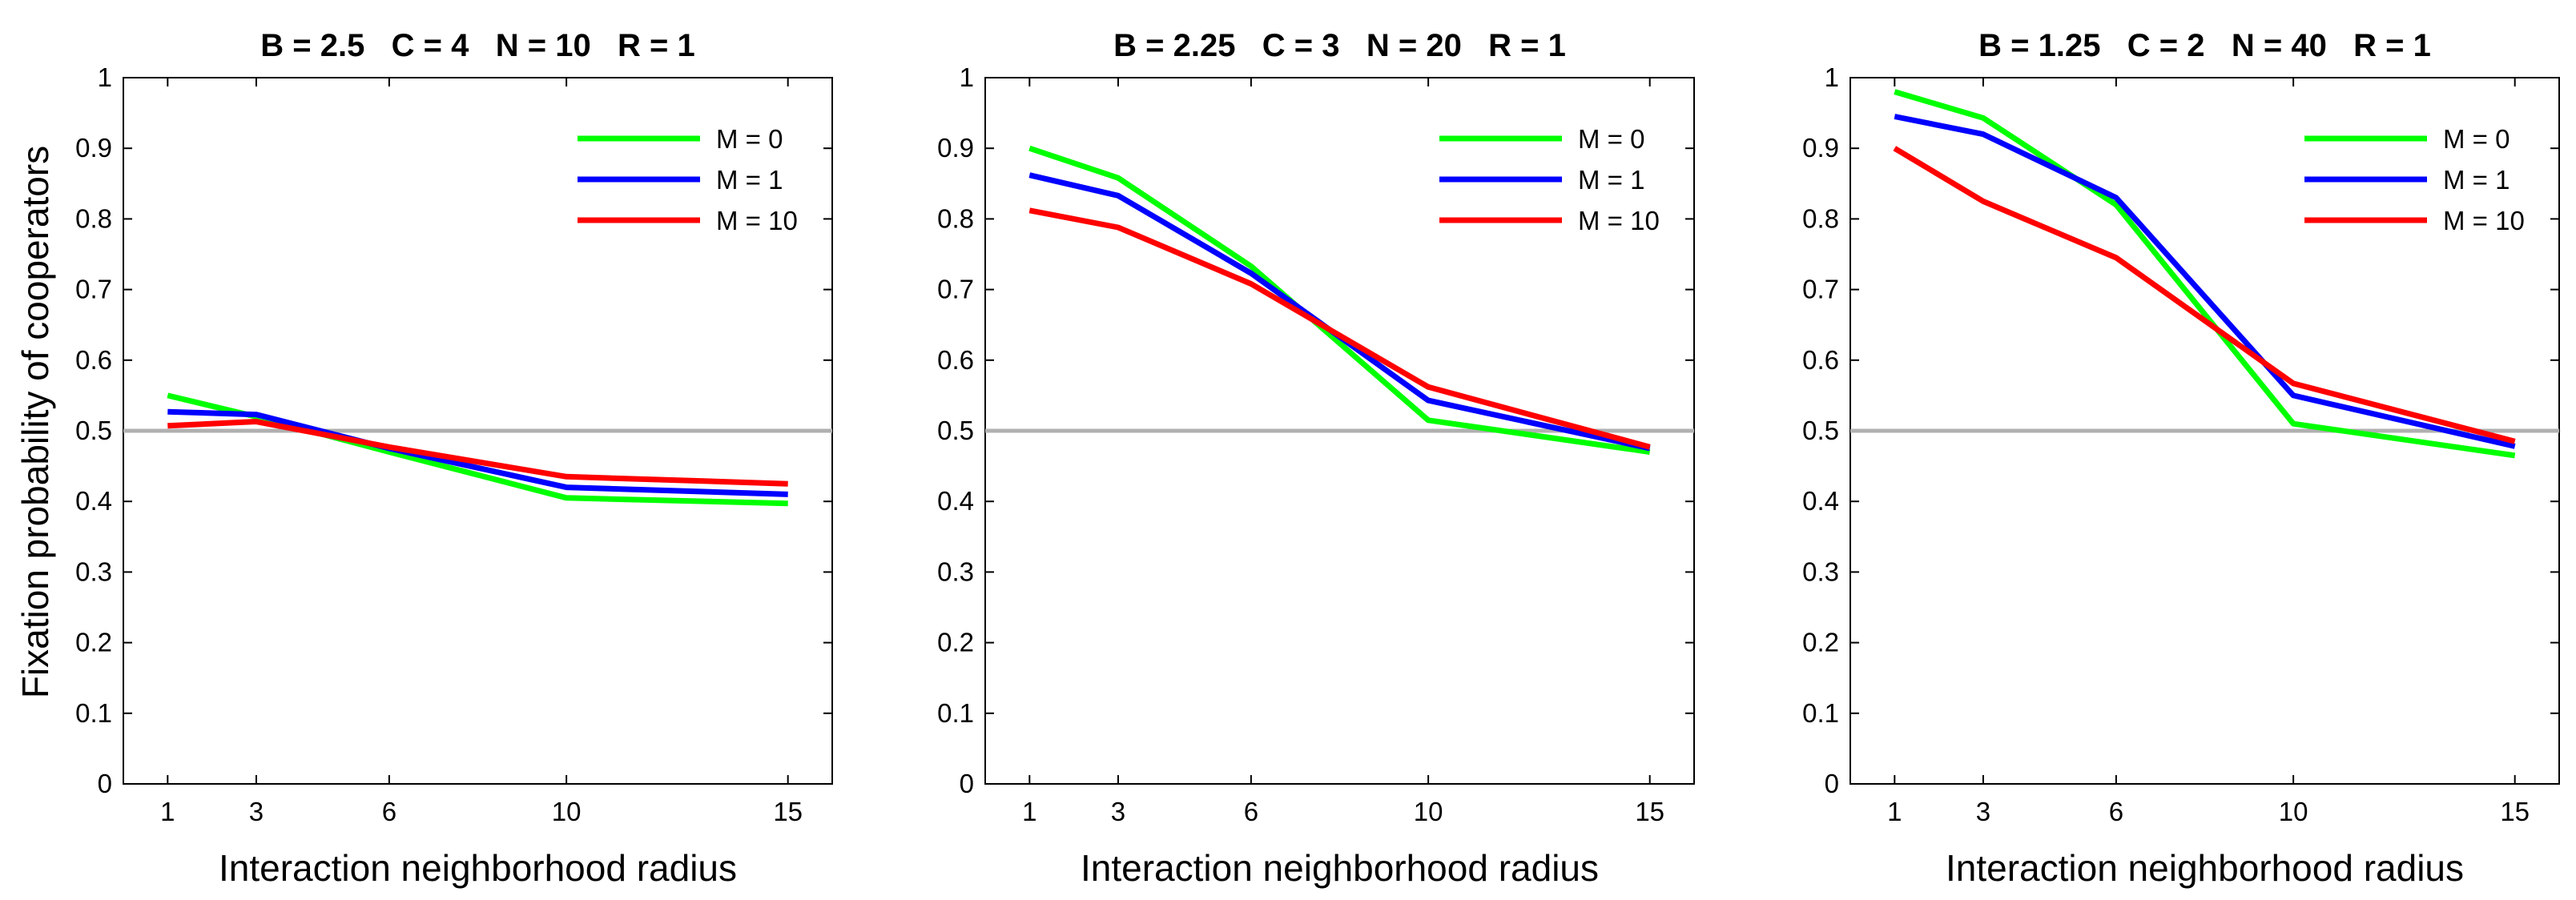 Image resolution: width=2576 pixels, height=900 pixels. Describe the element at coordinates (478, 45) in the screenshot. I see `panel-title: B = 2.5 C = 4 N = 10 R = 1` at that location.